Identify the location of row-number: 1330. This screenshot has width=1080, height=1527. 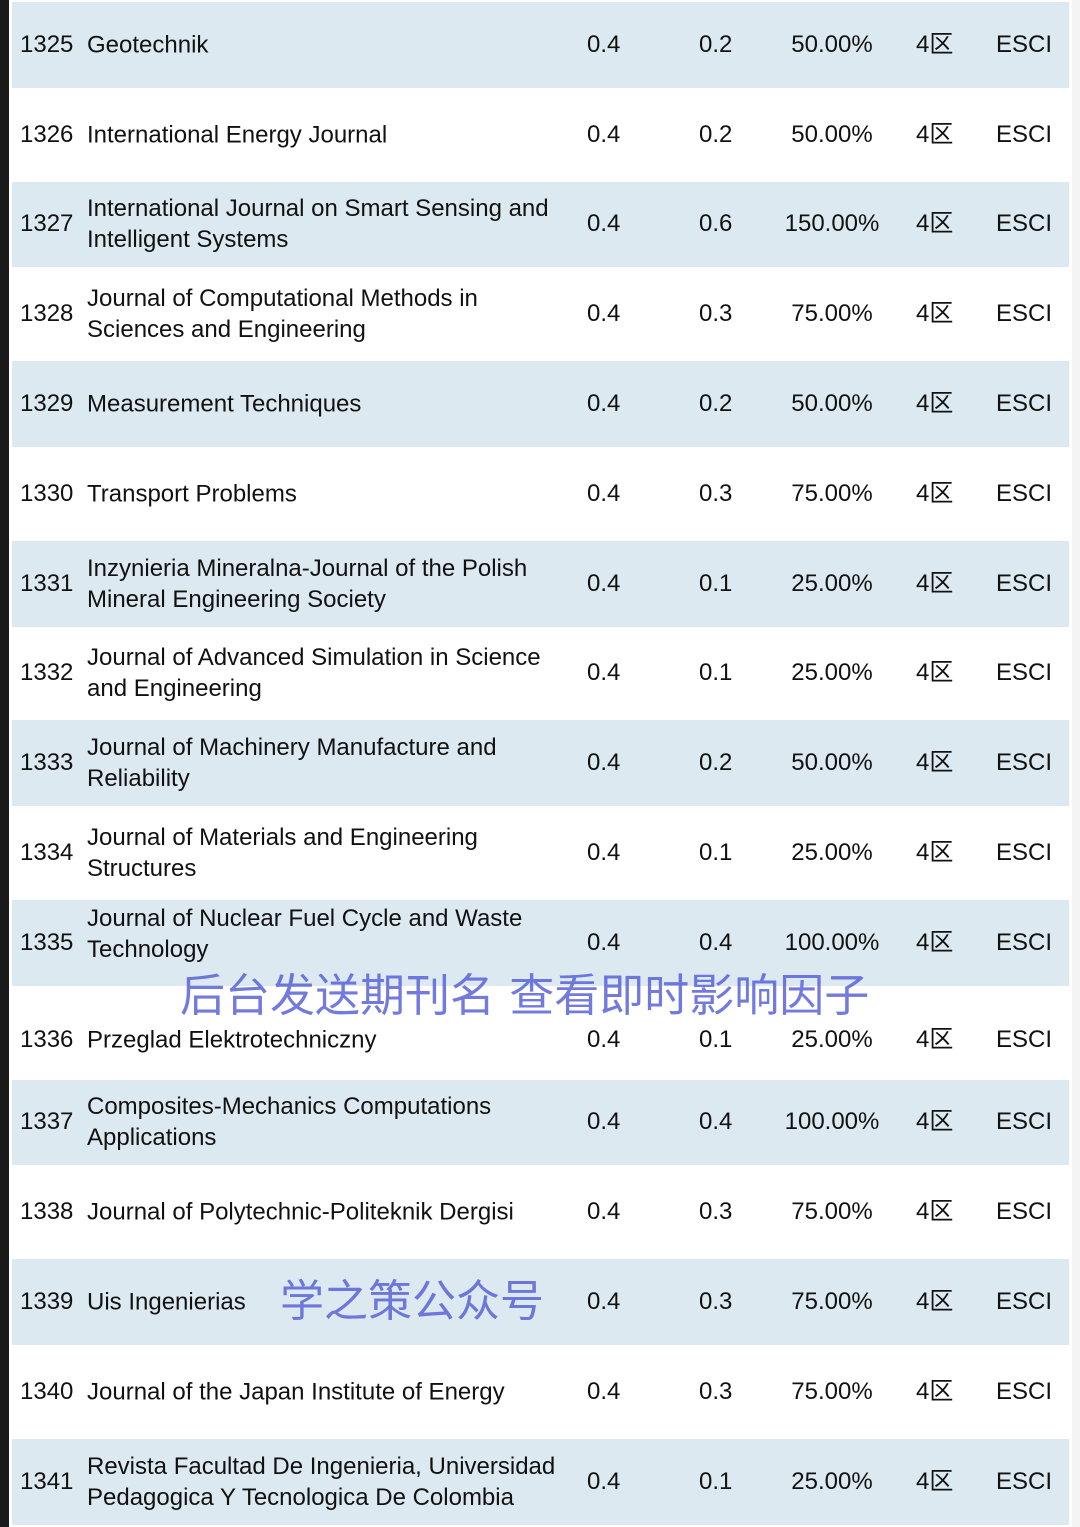
(47, 493).